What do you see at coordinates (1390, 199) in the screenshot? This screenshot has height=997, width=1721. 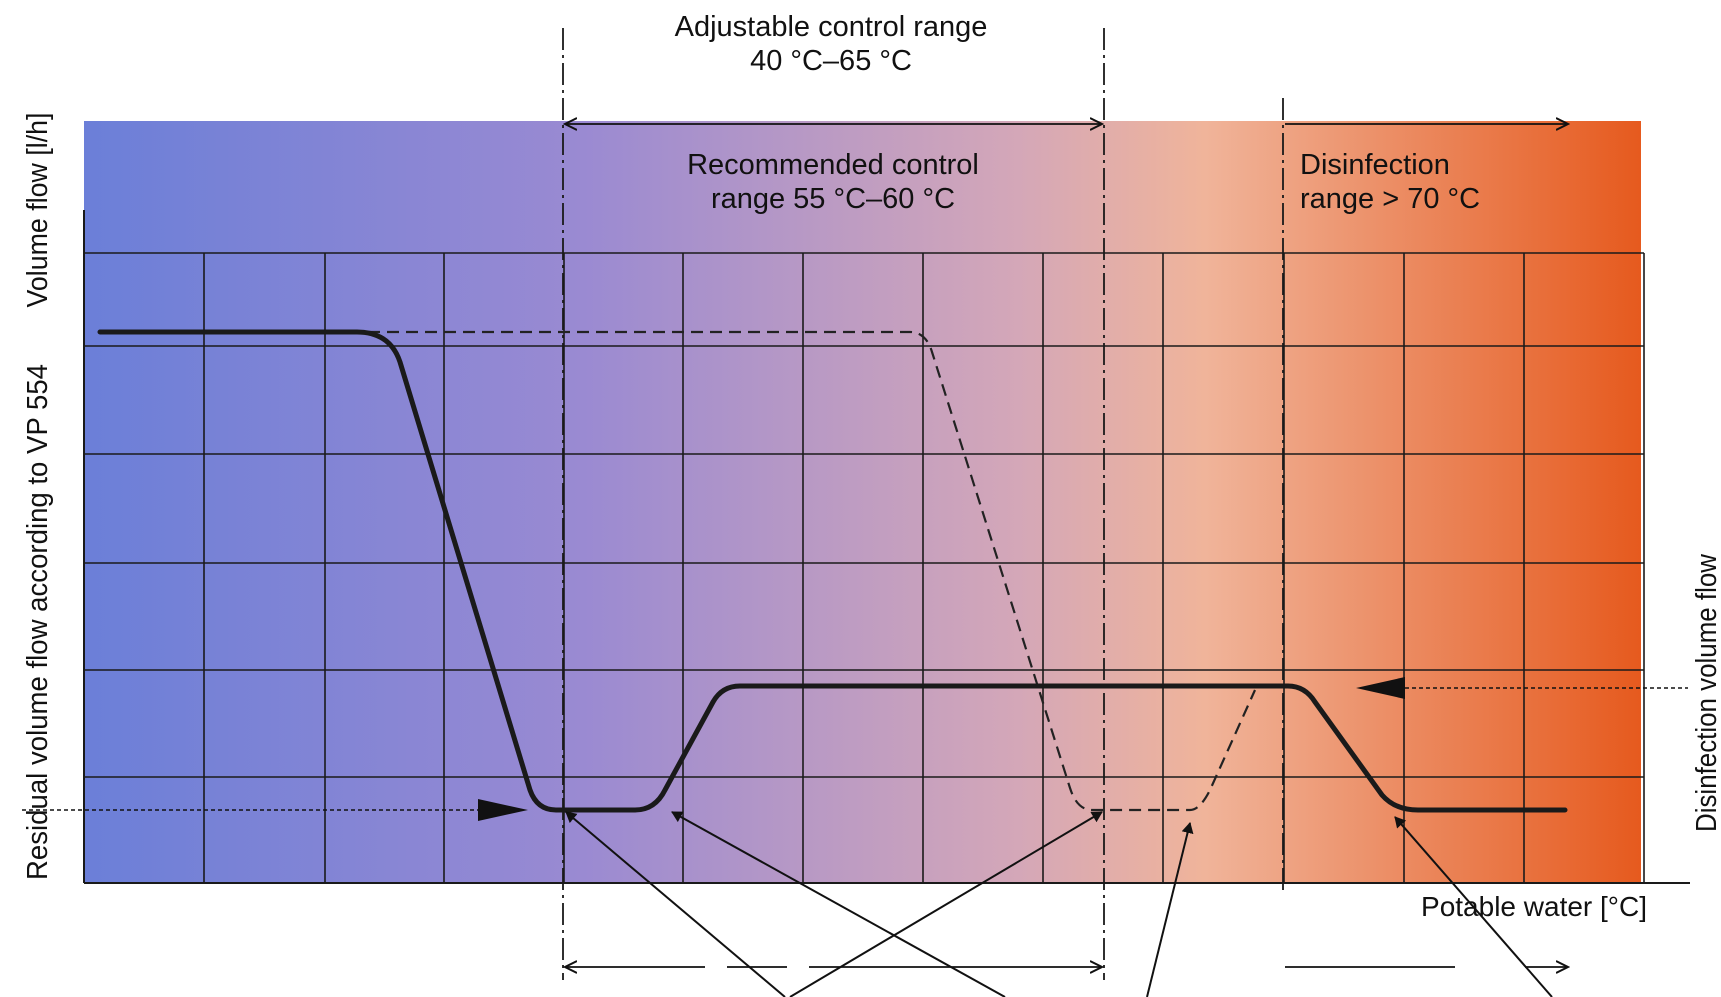 I see `disinfection-range-values: range > 70 °C` at bounding box center [1390, 199].